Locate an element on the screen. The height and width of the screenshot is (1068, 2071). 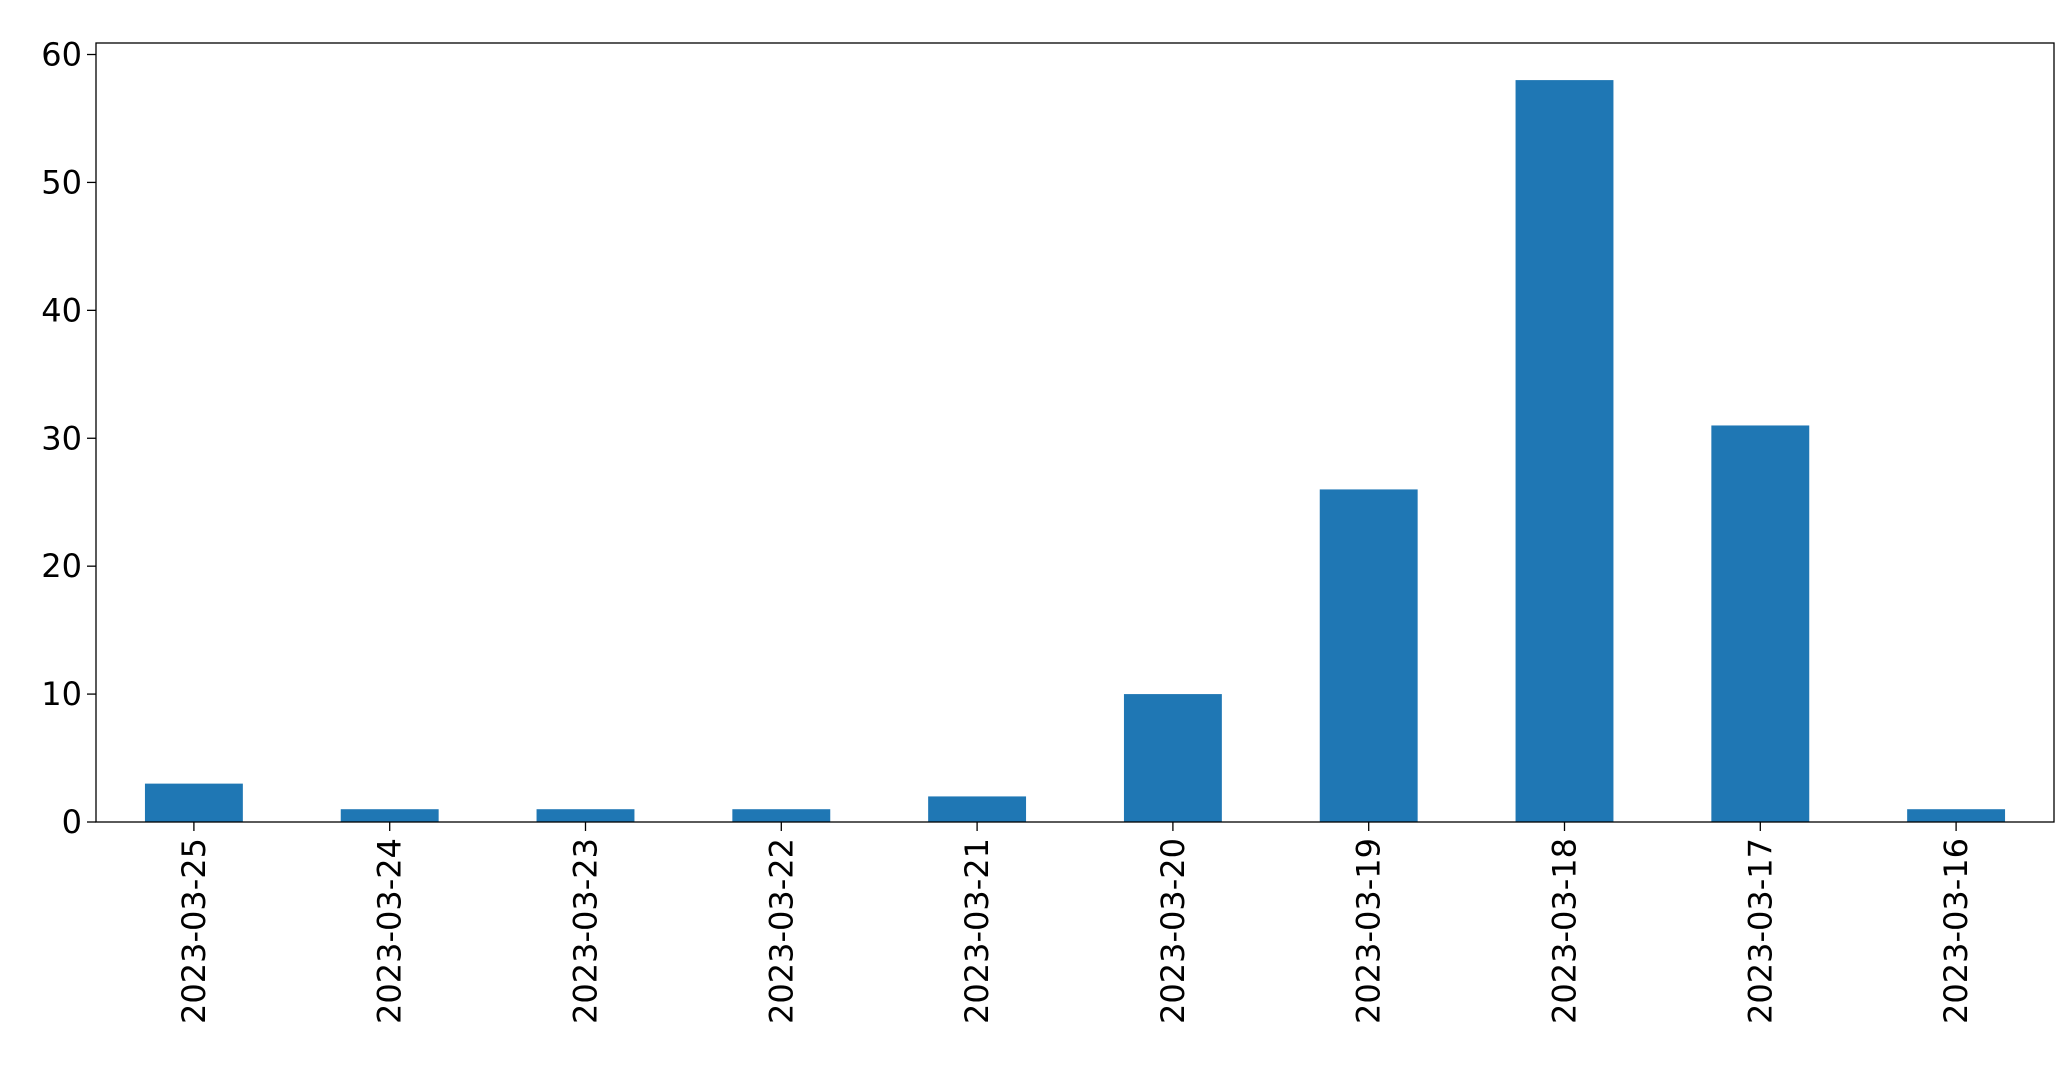
x-tick-label: 2023-03-23 is located at coordinates (586, 931).